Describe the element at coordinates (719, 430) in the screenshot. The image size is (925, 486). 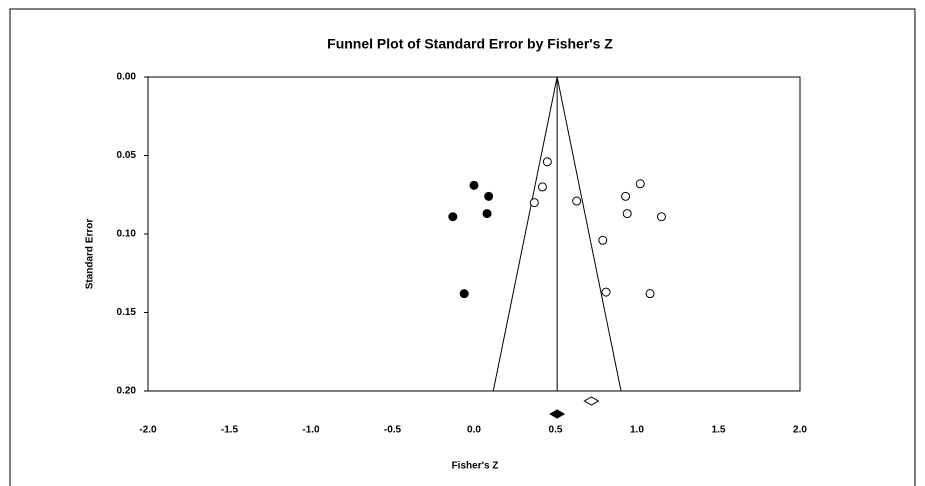
I see `x-tick-label: 1.5` at that location.